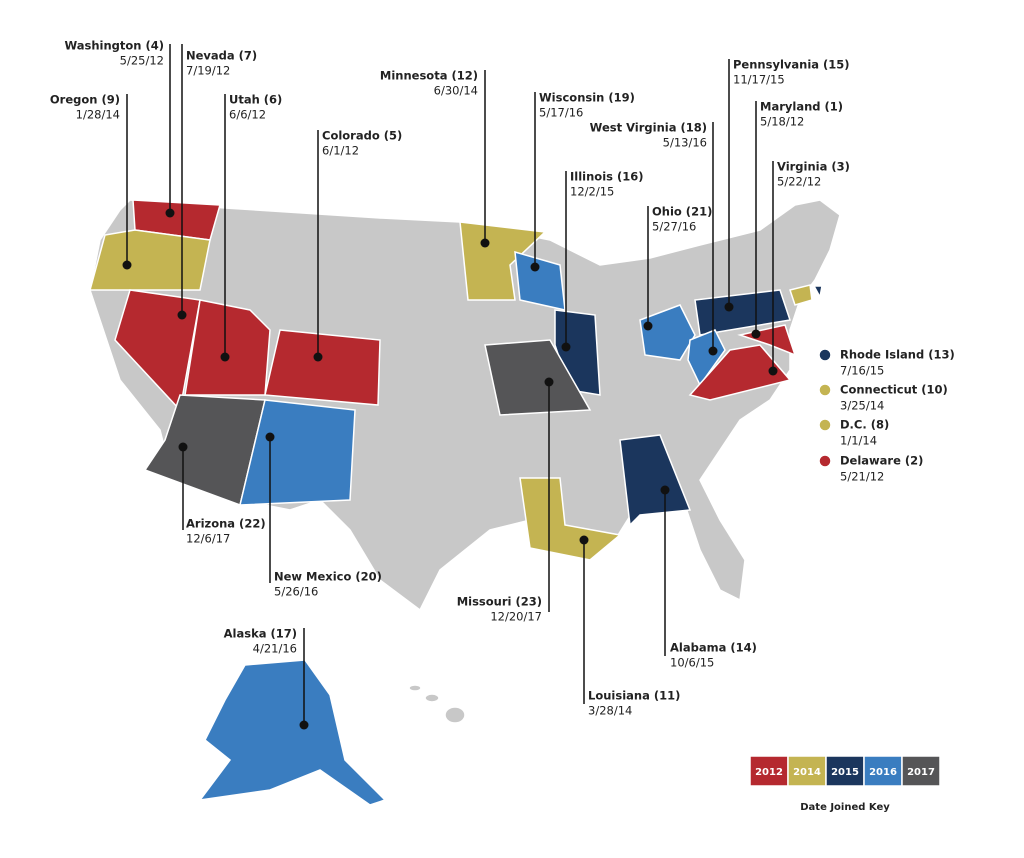 This screenshot has width=1024, height=858. Describe the element at coordinates (706, 358) in the screenshot. I see `west-virginia` at that location.